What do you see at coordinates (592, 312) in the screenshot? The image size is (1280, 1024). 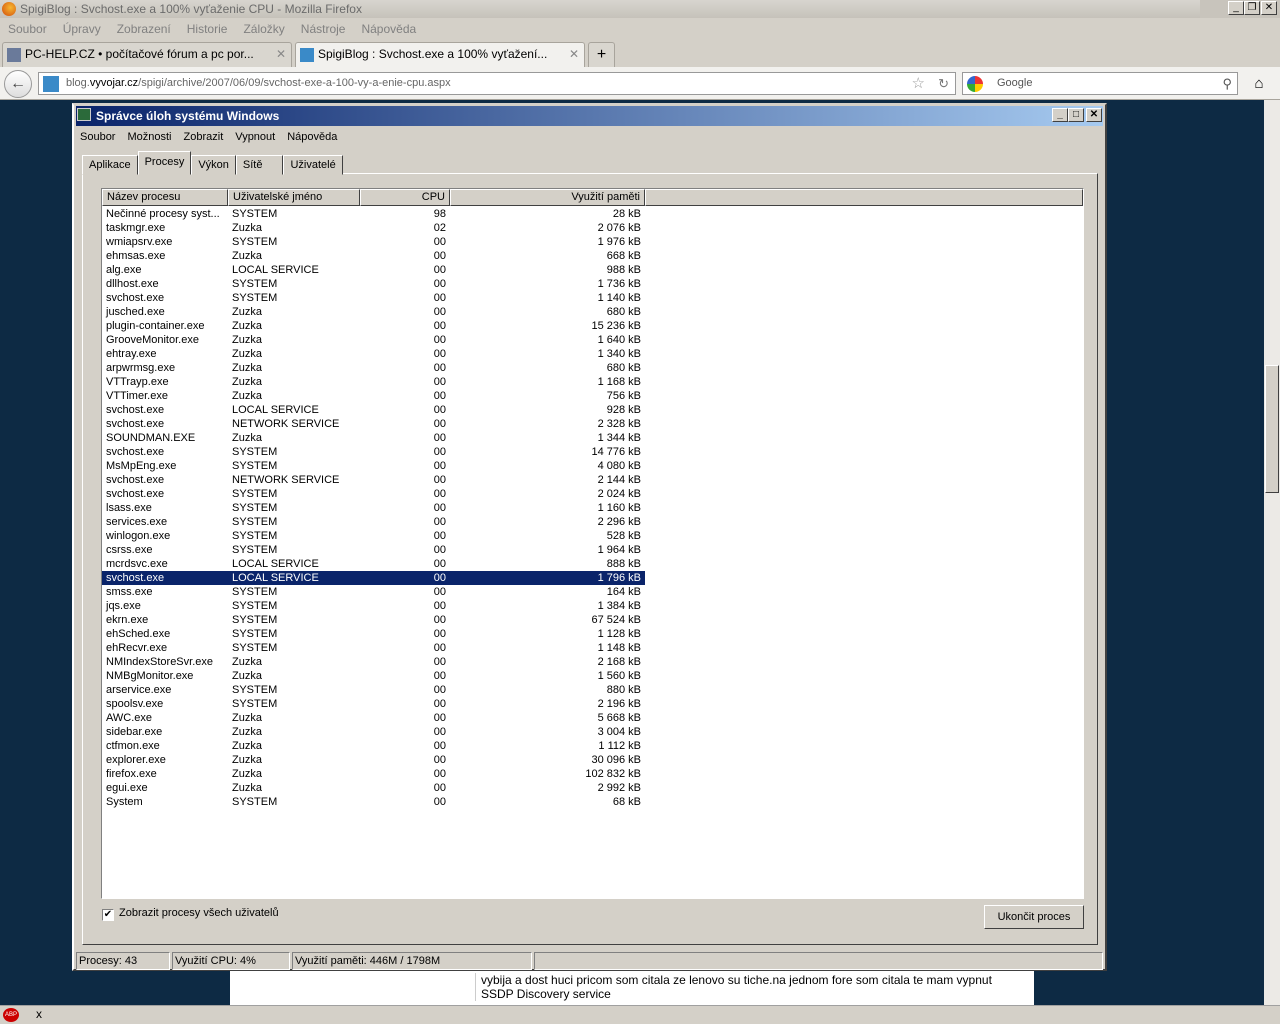 I see `process-row: jusched.exe Zuzka 00 680 kB` at bounding box center [592, 312].